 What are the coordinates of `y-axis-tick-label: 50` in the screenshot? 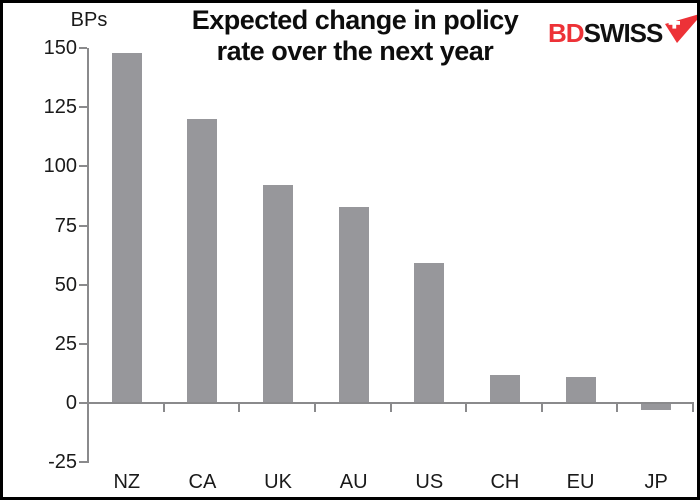 It's located at (65, 284).